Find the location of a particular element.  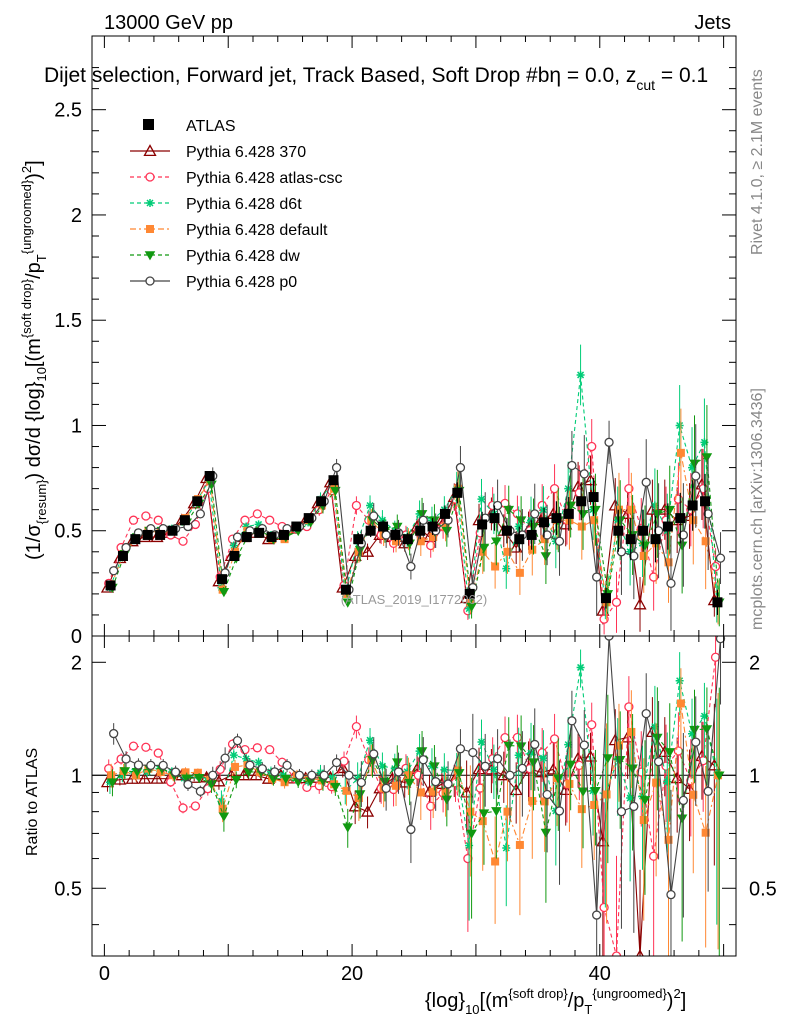

y-tick-label: 0 is located at coordinates (76, 637).